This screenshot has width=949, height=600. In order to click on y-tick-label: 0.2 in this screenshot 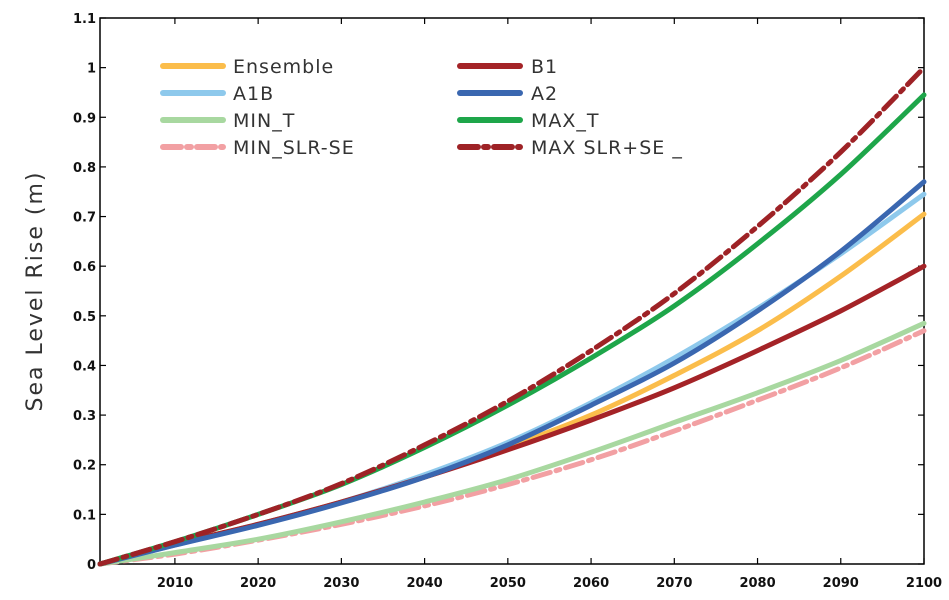, I will do `click(84, 466)`.